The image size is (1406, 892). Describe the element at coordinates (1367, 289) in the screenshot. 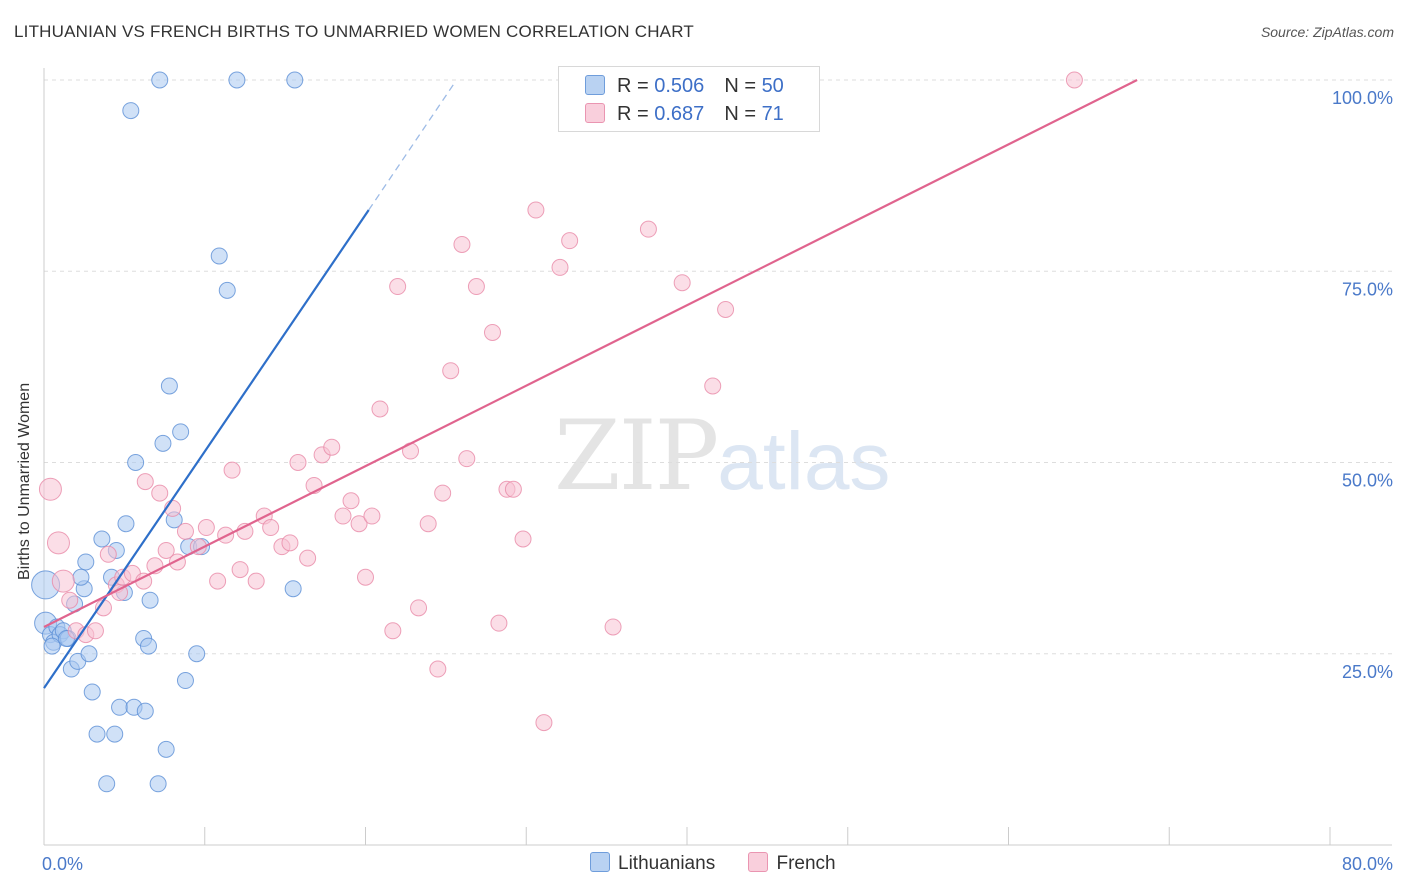

I see `y-tick-label-2: 75.0%` at that location.